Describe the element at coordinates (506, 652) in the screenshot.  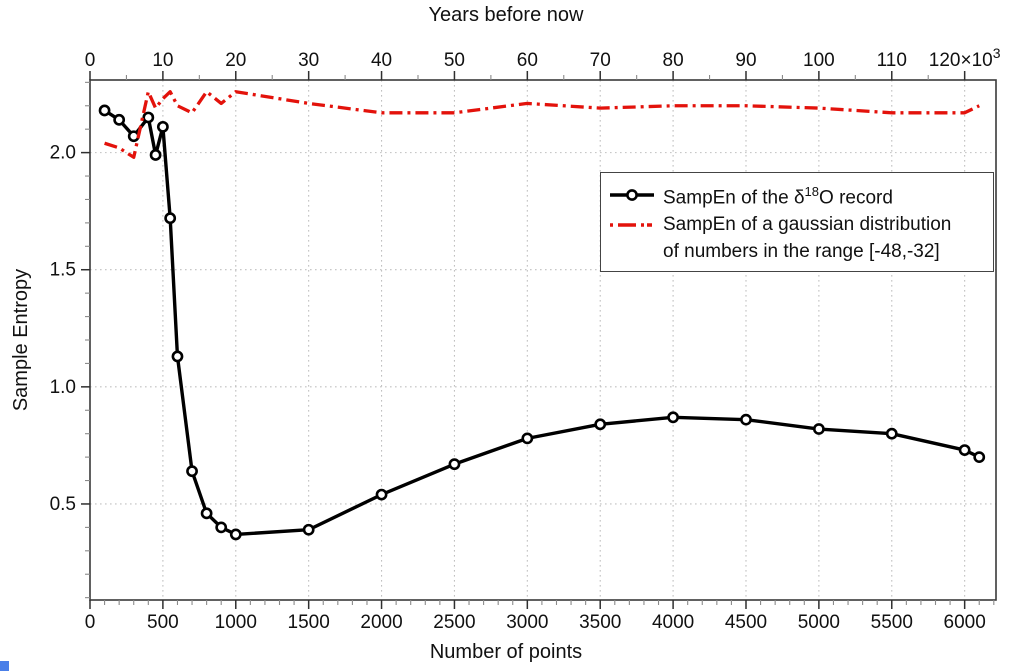
I see `x-axis-title: Number of points` at that location.